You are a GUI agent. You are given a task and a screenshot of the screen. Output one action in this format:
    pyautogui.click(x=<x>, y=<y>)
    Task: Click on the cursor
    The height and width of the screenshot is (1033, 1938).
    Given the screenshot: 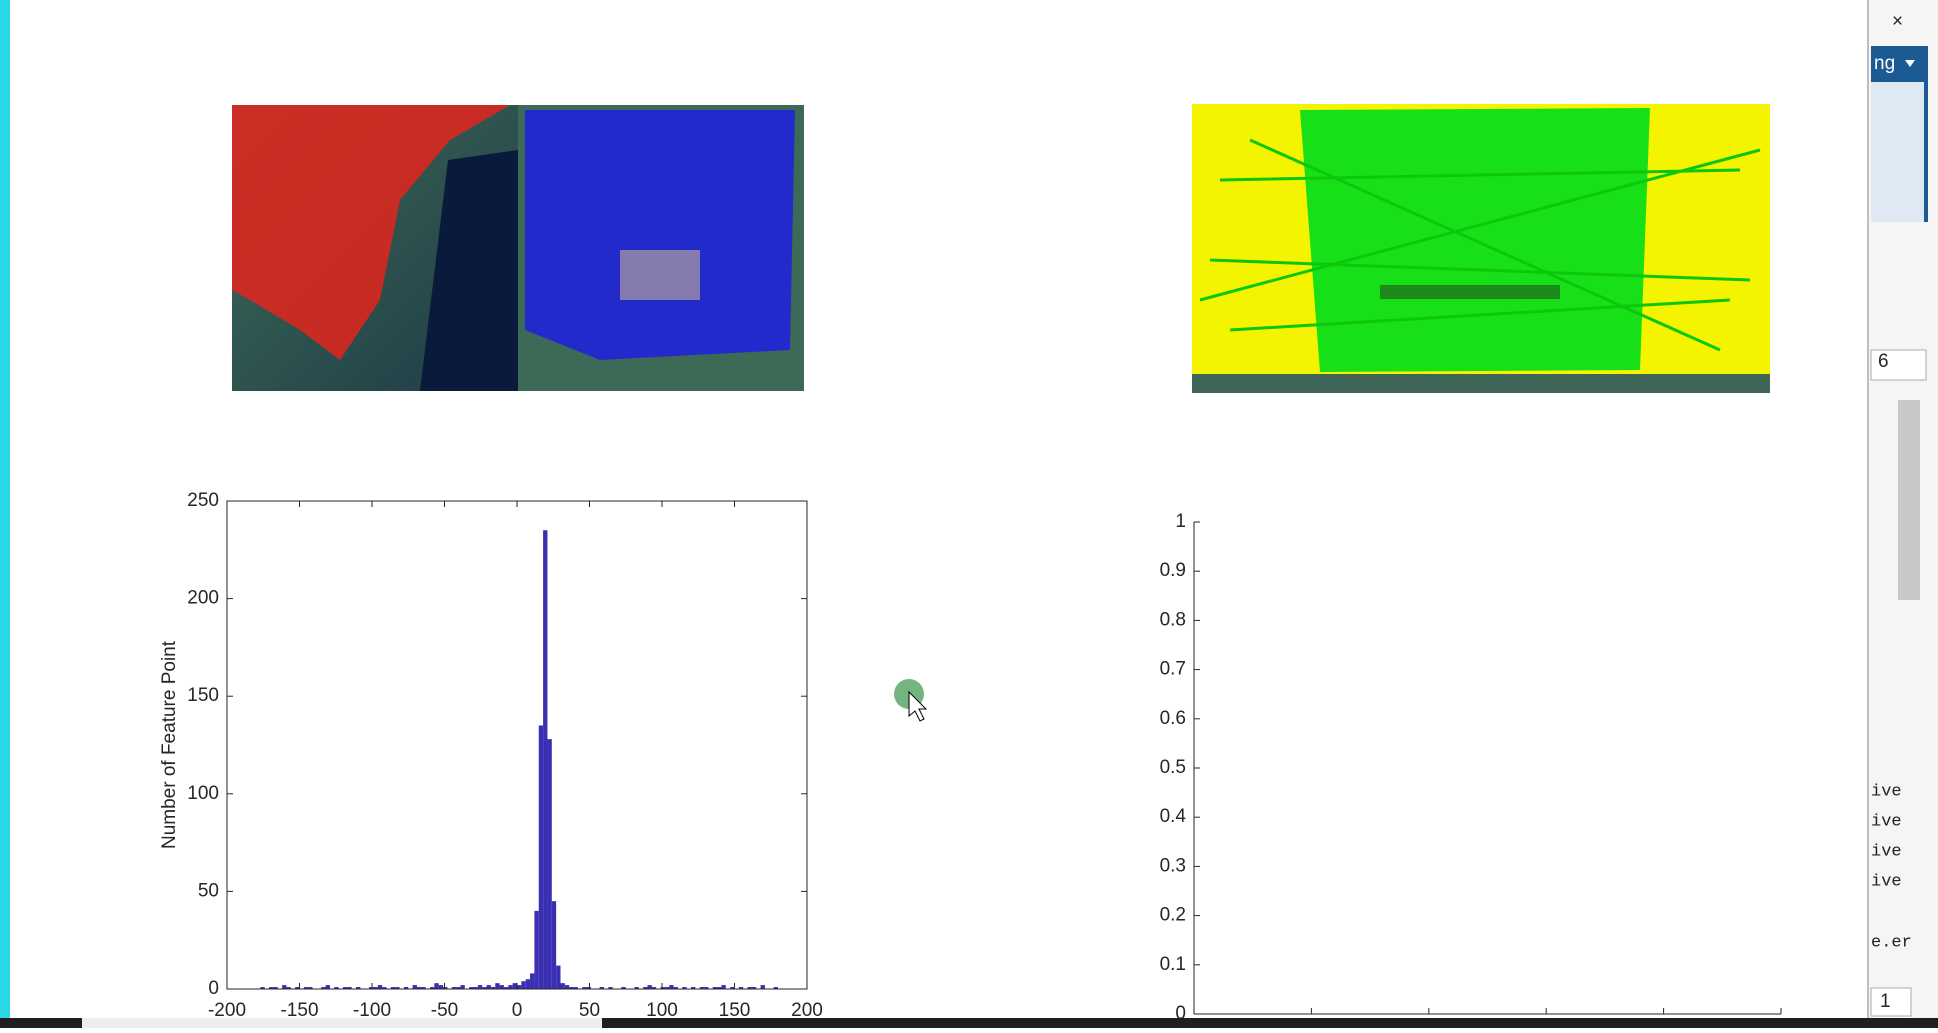 What is the action you would take?
    pyautogui.click(x=918, y=706)
    